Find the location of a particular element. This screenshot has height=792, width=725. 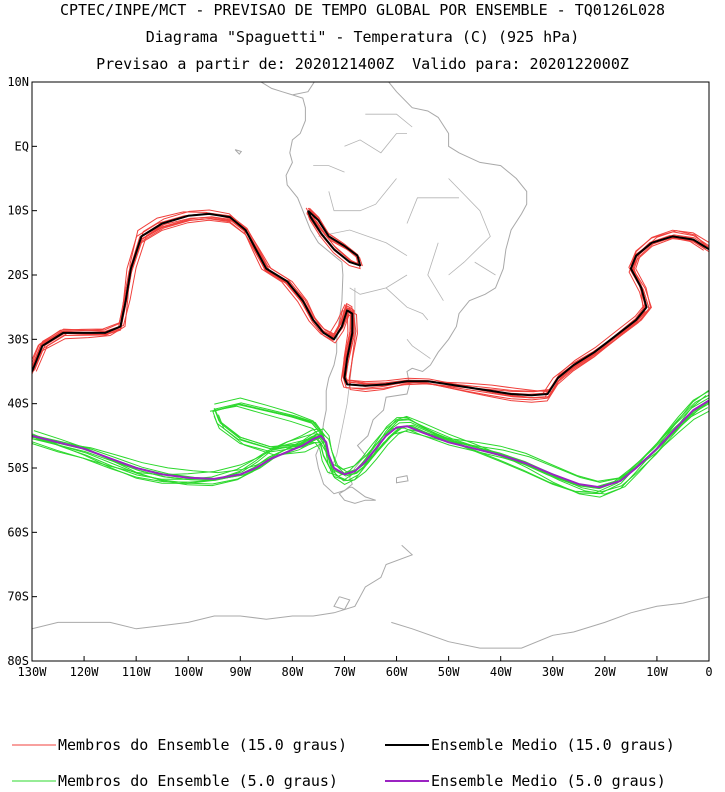

x-tick-label: 80W is located at coordinates (293, 672).